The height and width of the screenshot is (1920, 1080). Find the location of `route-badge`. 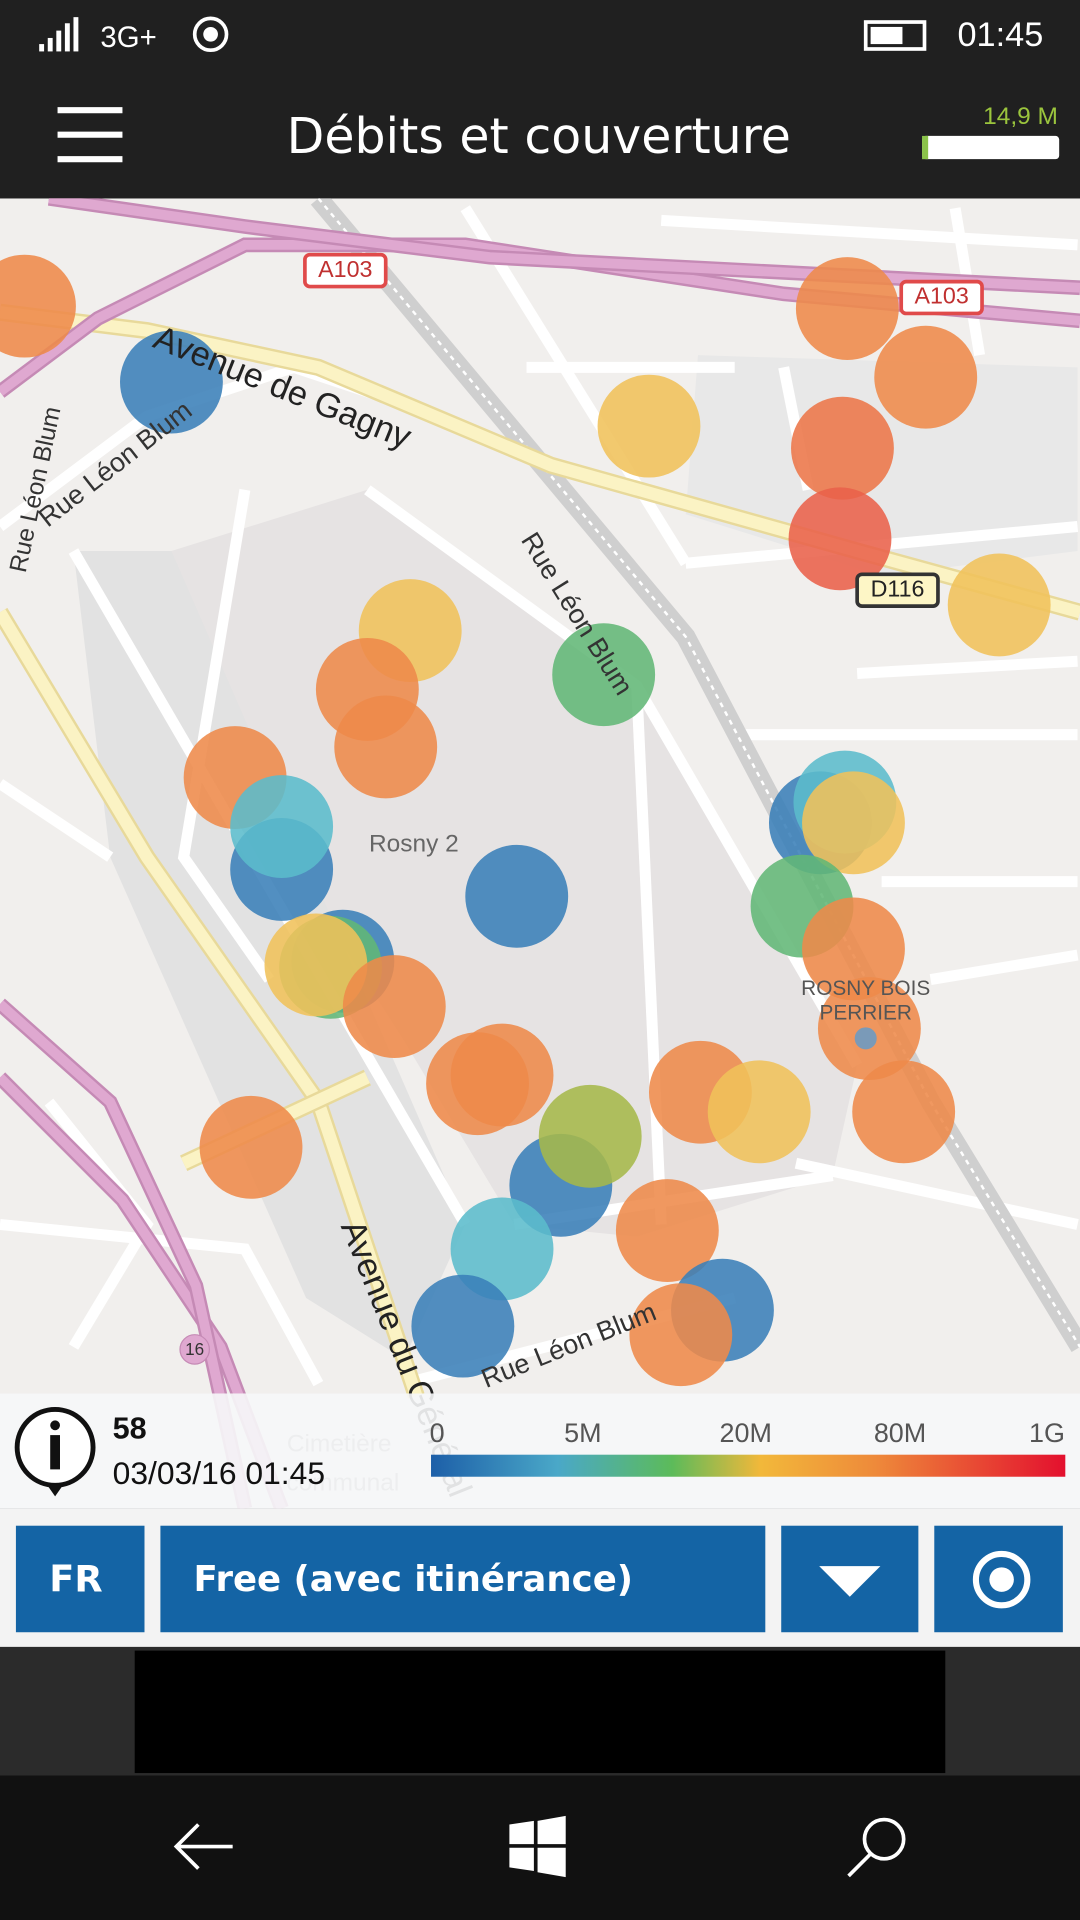

route-badge is located at coordinates (194, 1349).